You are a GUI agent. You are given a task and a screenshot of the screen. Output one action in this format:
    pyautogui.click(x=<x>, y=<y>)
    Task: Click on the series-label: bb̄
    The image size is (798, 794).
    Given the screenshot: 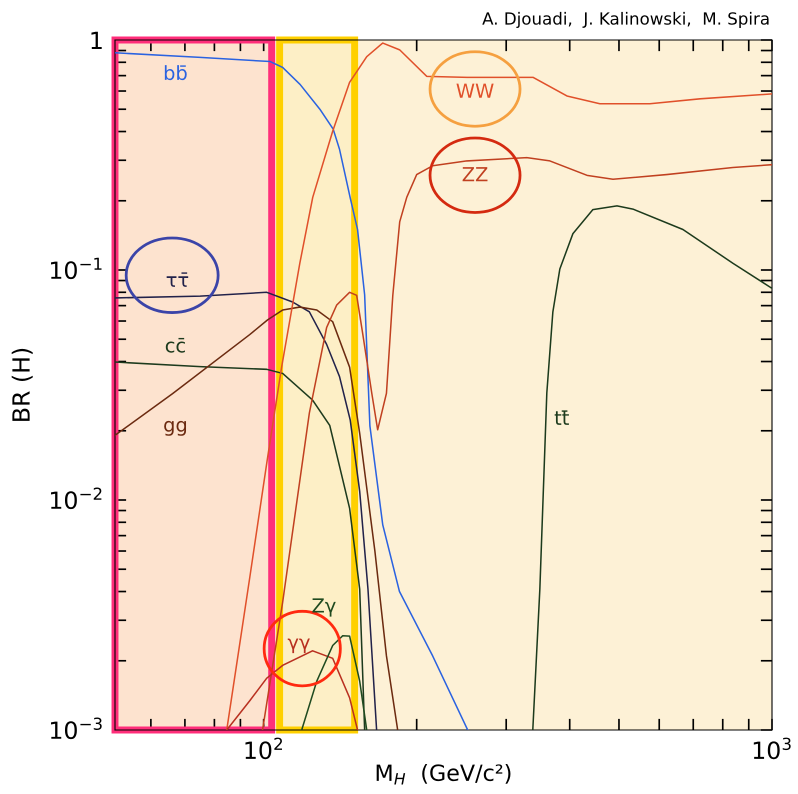 What is the action you would take?
    pyautogui.click(x=175, y=72)
    